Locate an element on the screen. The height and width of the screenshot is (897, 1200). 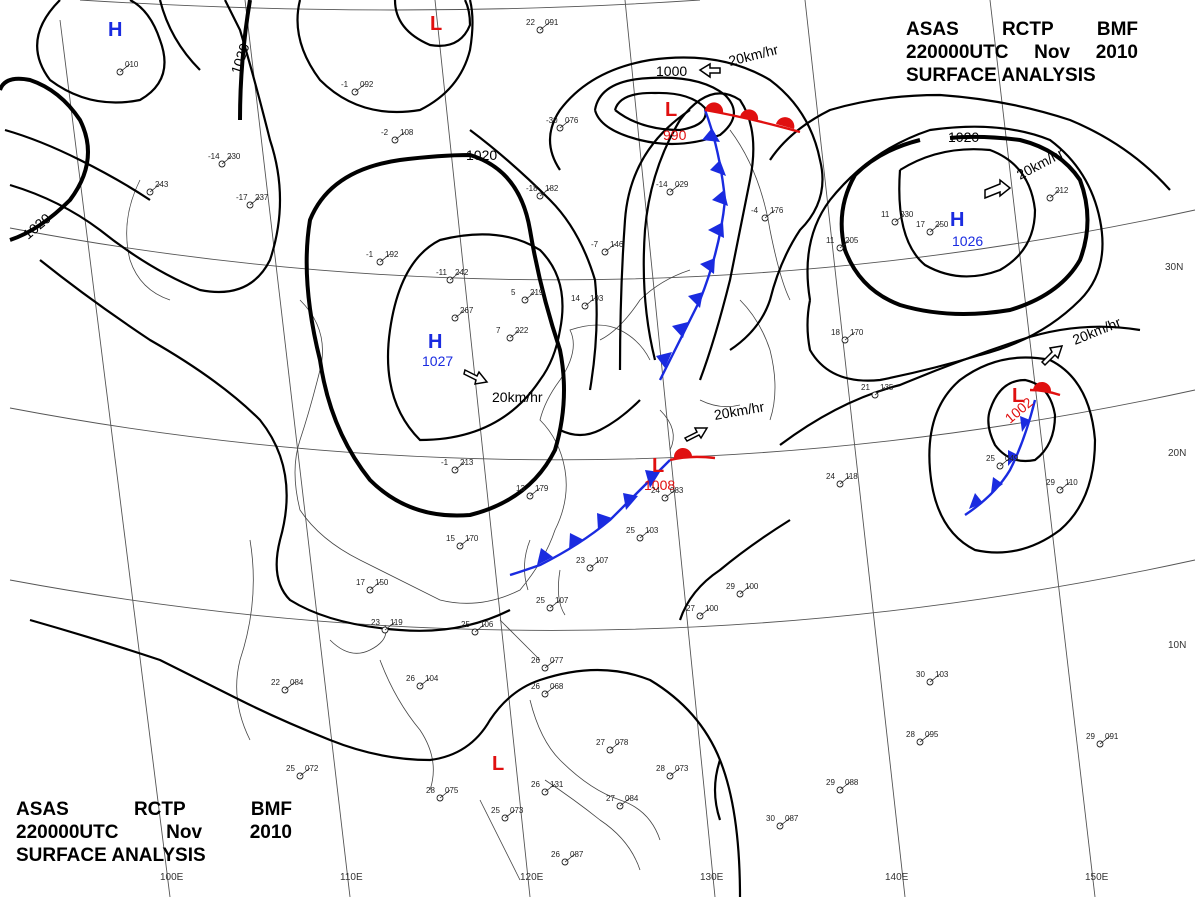
station-pressure: 205 is located at coordinates (852, 240).